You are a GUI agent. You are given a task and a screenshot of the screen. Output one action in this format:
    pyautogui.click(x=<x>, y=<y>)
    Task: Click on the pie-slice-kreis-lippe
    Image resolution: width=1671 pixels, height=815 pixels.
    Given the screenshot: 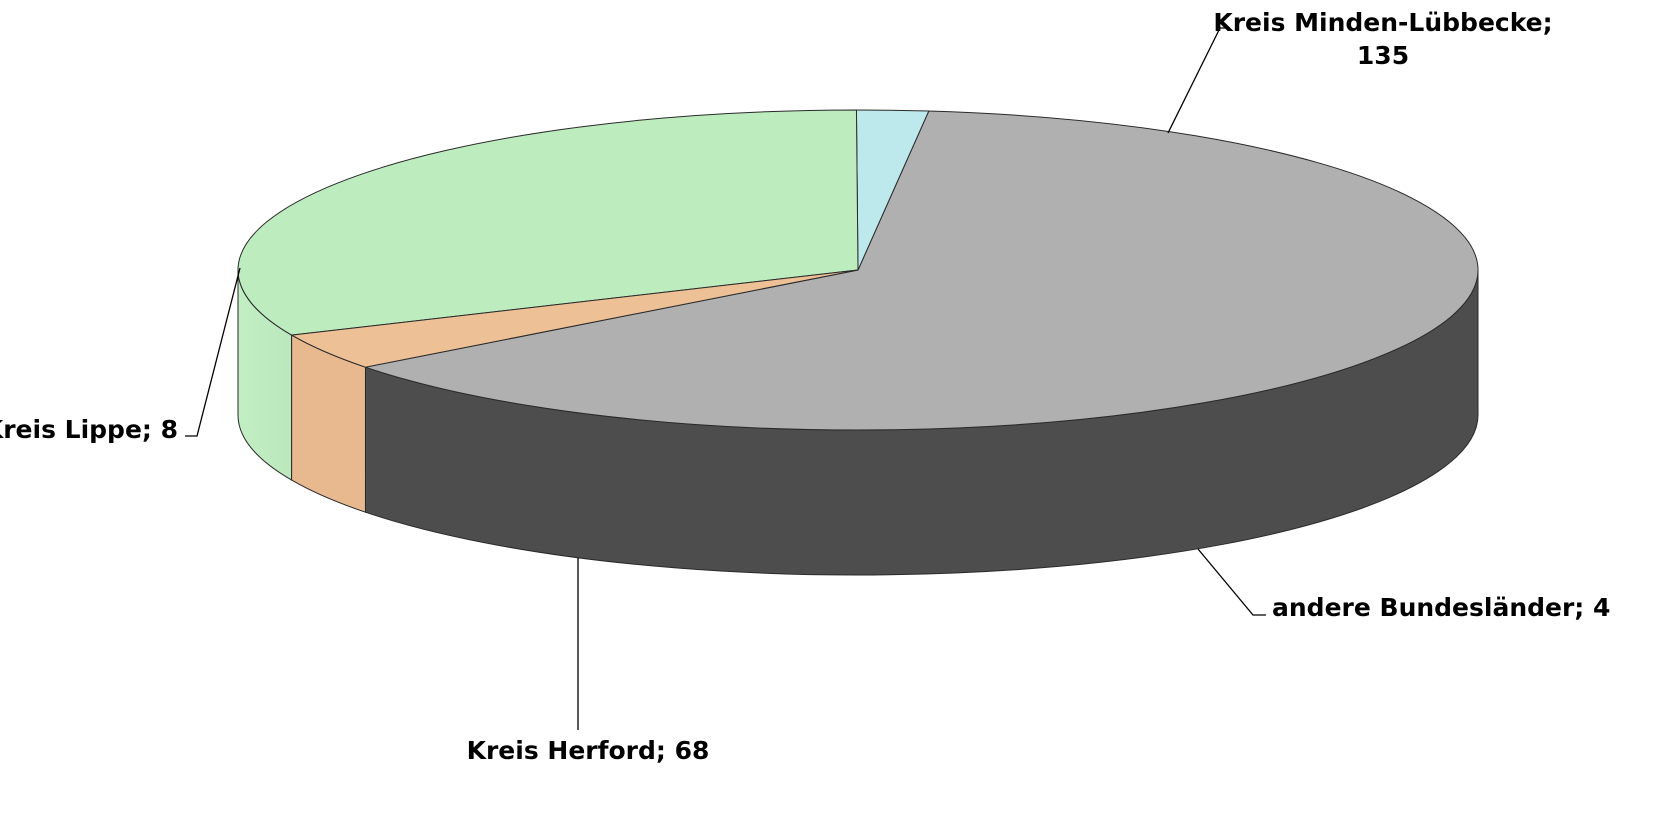 What is the action you would take?
    pyautogui.click(x=574, y=318)
    